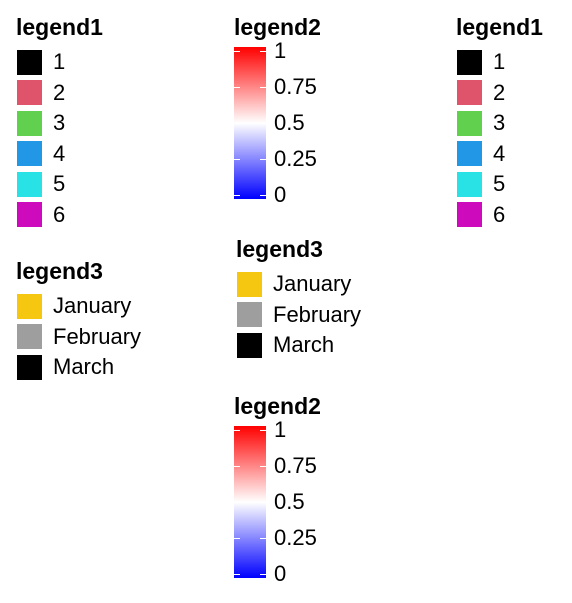 This screenshot has width=572, height=603. I want to click on legend2-bottom: legend2 0 0.25 0.5 0.75 1, so click(304, 489).